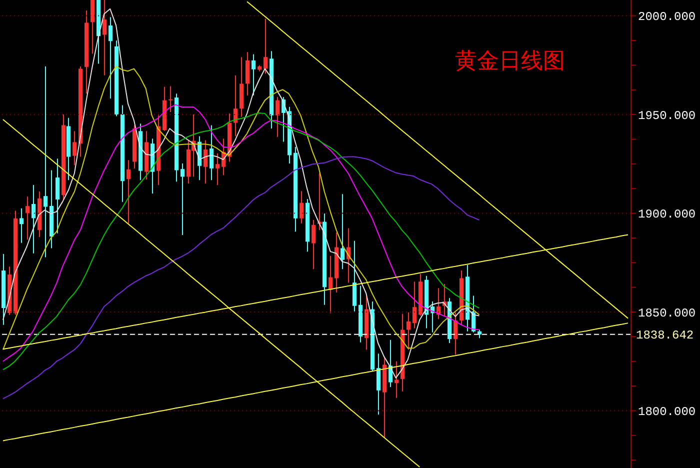  What do you see at coordinates (667, 411) in the screenshot?
I see `y-tick-label: 1800.000` at bounding box center [667, 411].